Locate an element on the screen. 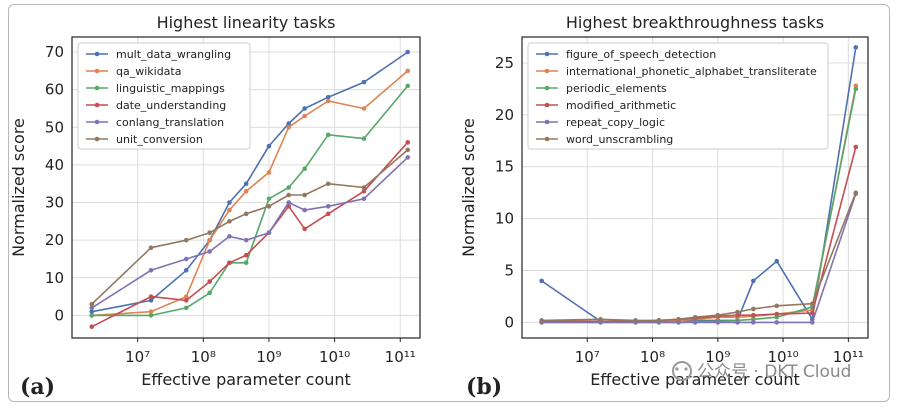 This screenshot has height=408, width=900. x-tick-label: 10⁹ is located at coordinates (268, 357).